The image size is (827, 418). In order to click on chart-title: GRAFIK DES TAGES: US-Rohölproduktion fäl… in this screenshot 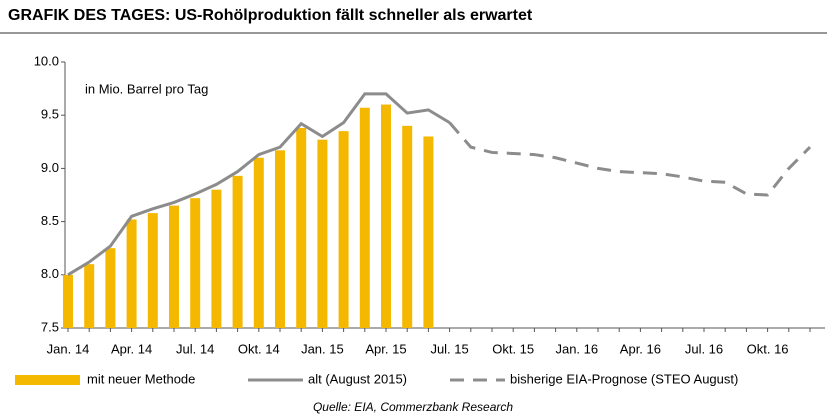, I will do `click(270, 15)`.